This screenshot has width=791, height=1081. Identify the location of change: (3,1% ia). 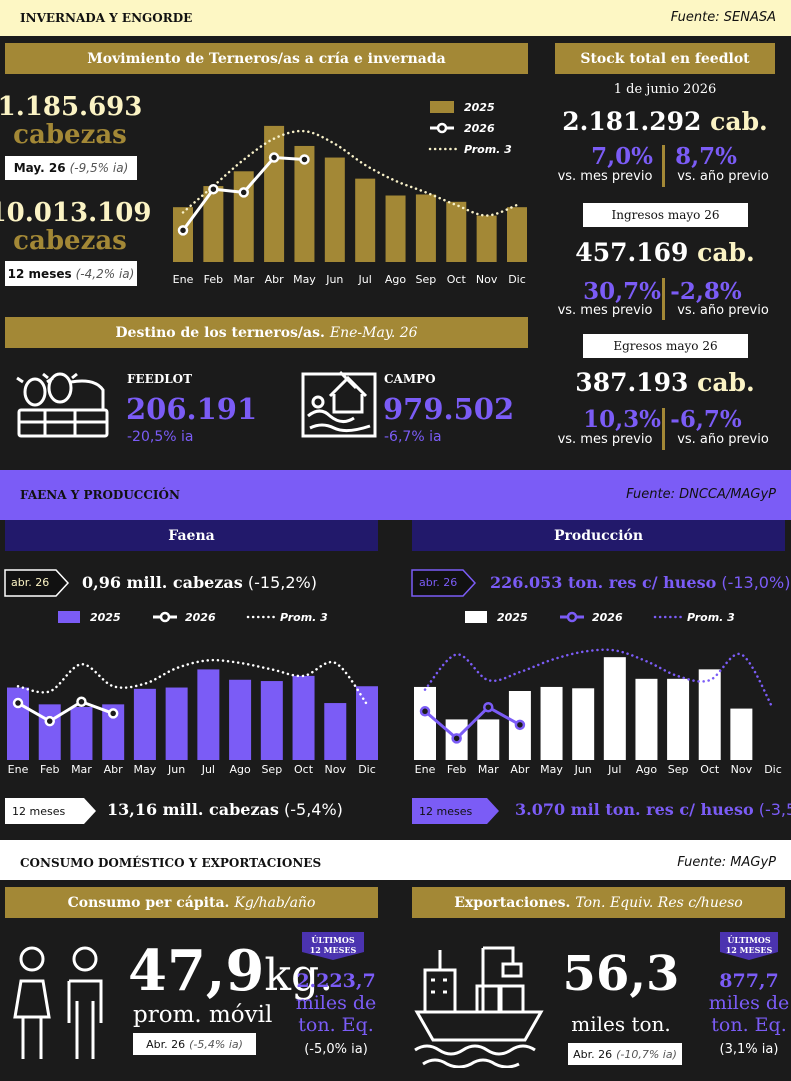
(749, 1049).